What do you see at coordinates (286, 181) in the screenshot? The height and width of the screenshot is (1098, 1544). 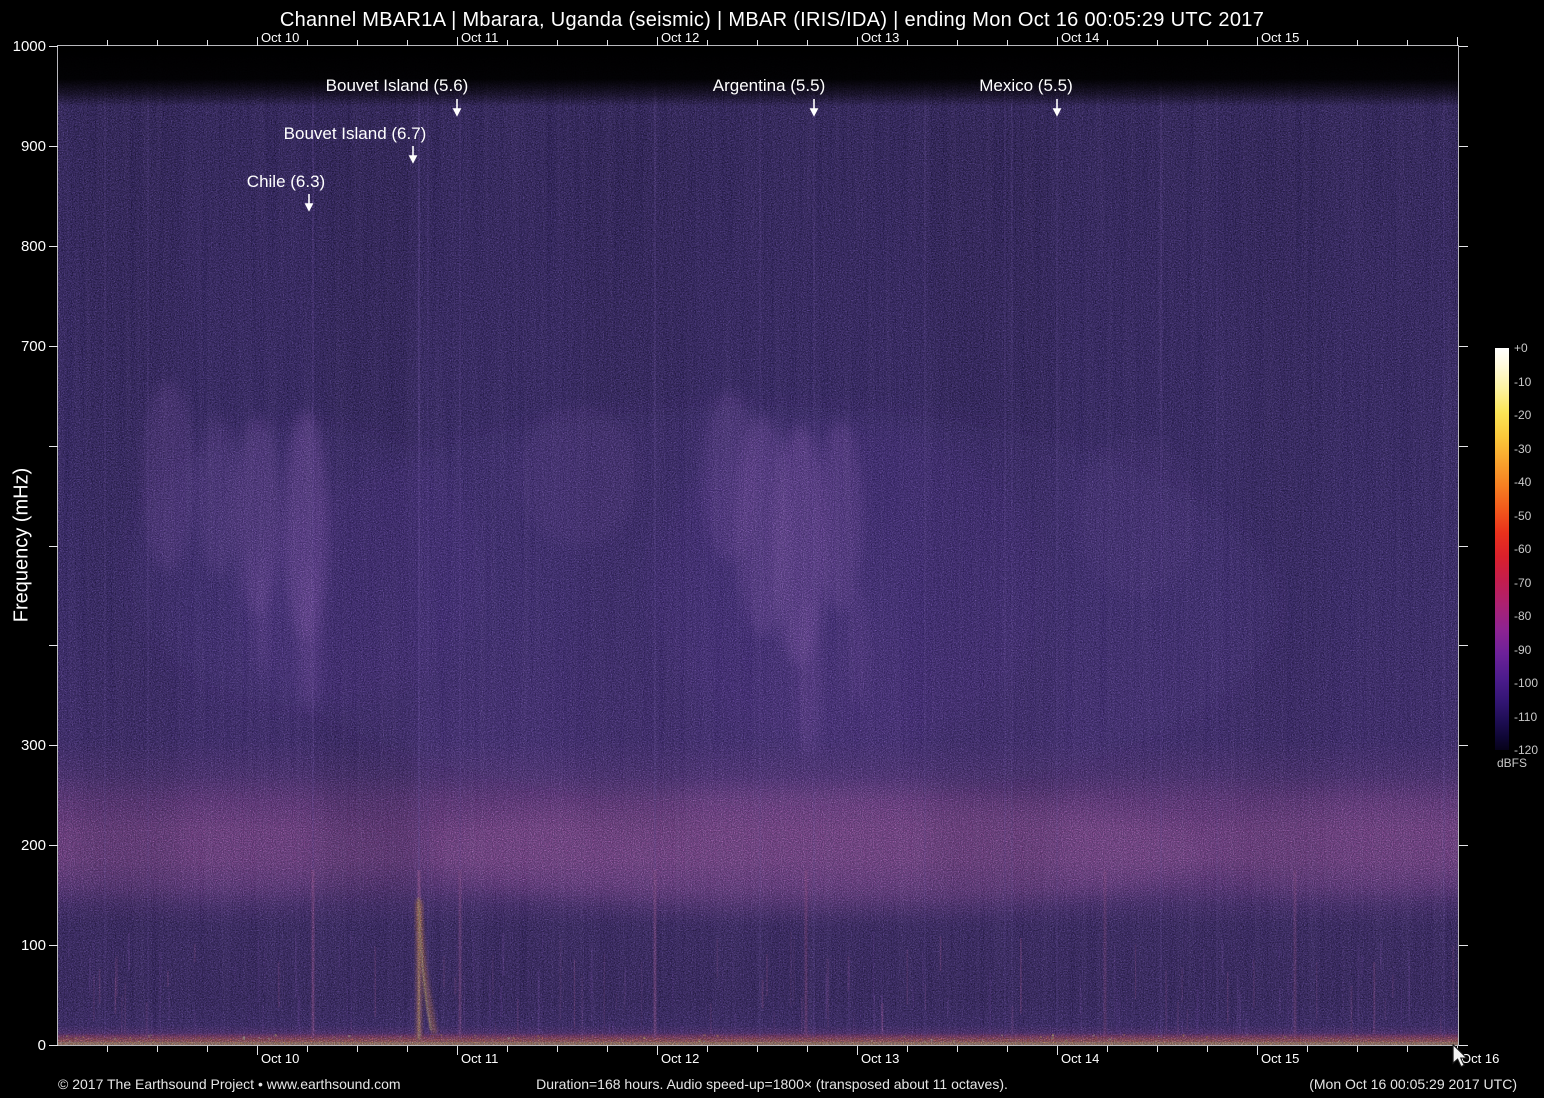 I see `annotation-label: Chile (6.3)` at bounding box center [286, 181].